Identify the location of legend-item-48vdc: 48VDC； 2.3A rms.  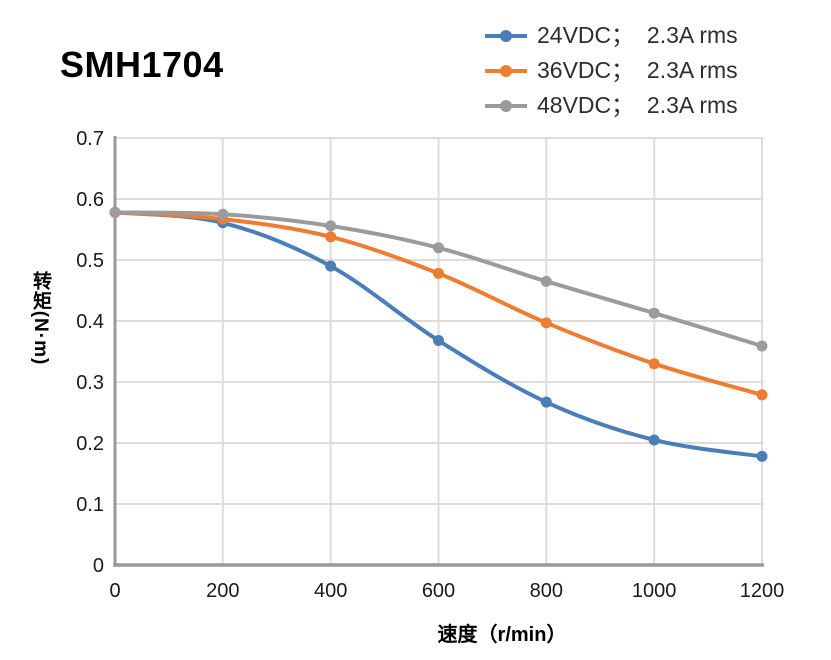
(611, 105).